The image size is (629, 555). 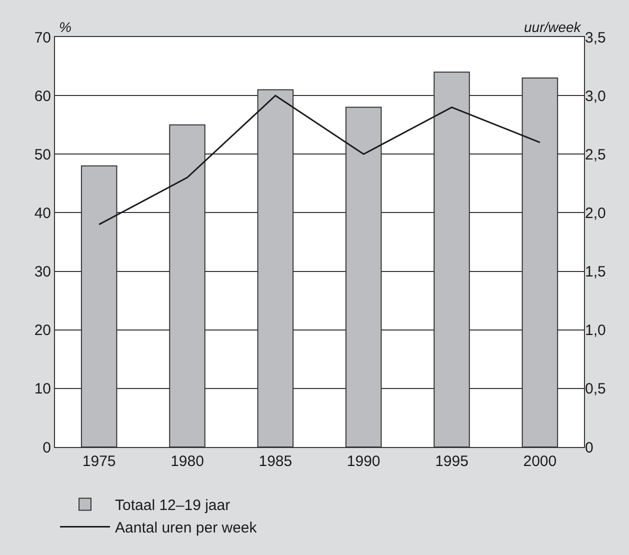 What do you see at coordinates (553, 27) in the screenshot?
I see `y2-axis-title: uur/week` at bounding box center [553, 27].